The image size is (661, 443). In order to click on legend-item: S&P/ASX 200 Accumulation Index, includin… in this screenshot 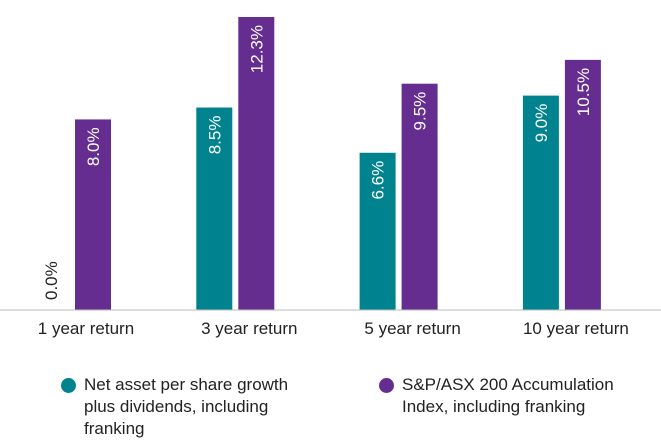, I will do `click(520, 396)`.